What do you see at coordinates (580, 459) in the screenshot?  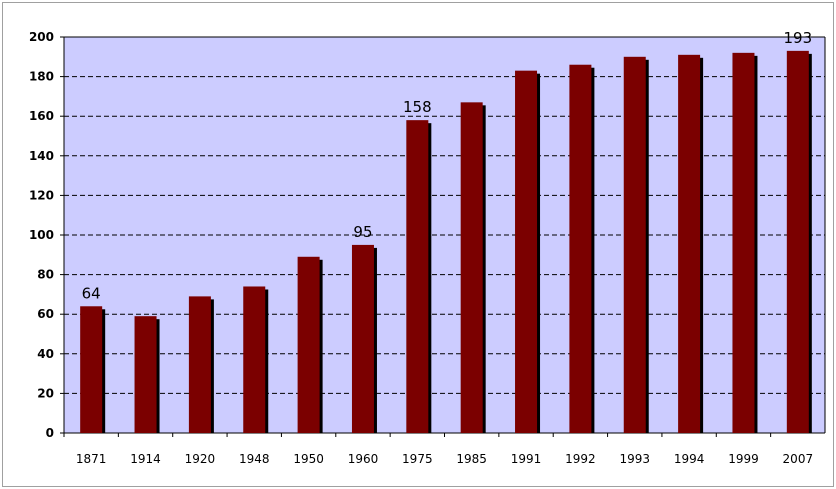 I see `x-tick-label: 1992` at bounding box center [580, 459].